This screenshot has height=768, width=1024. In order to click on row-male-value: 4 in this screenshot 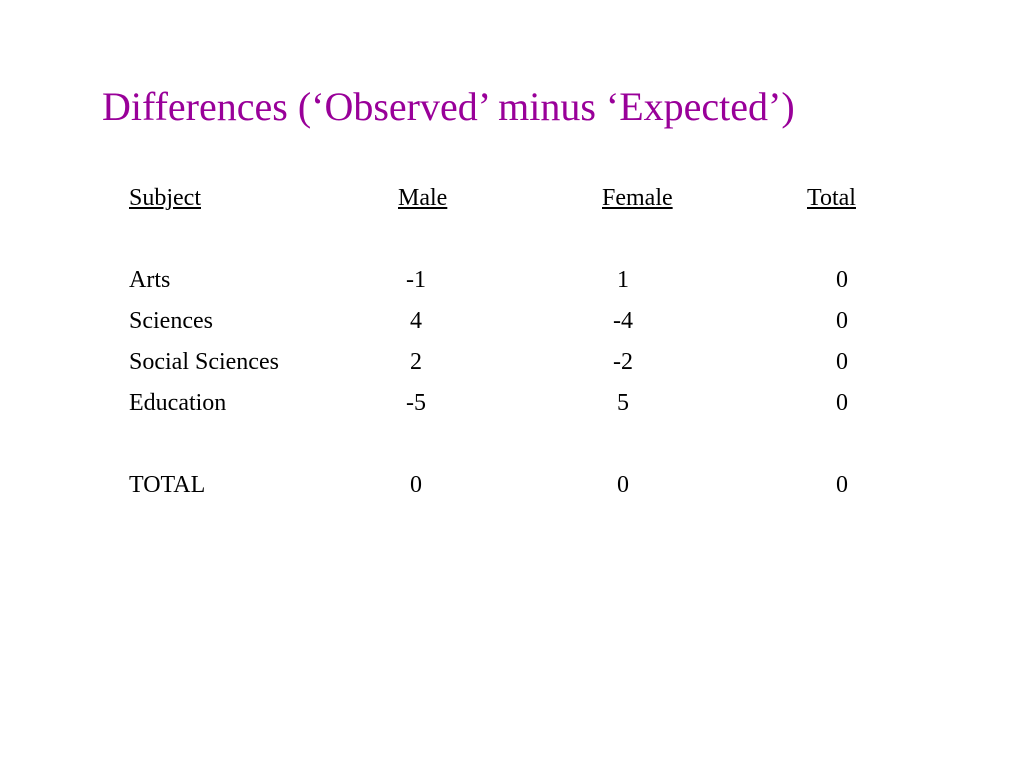, I will do `click(416, 321)`.